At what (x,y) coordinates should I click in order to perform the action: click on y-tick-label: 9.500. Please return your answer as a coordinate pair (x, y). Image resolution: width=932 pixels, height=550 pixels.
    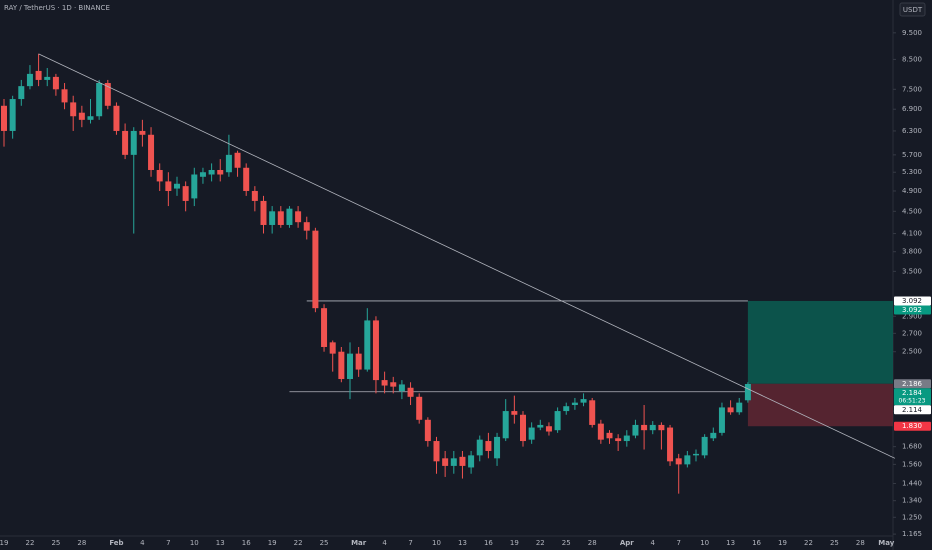
    Looking at the image, I should click on (912, 33).